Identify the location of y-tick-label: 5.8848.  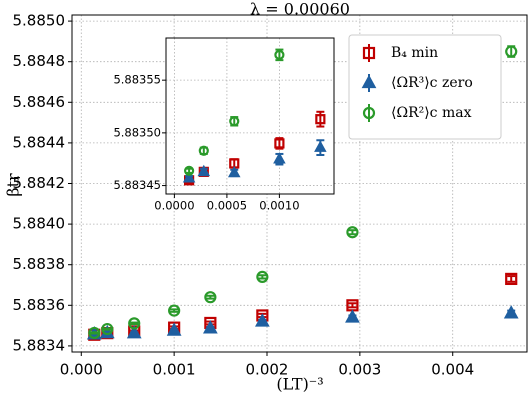
(39, 61).